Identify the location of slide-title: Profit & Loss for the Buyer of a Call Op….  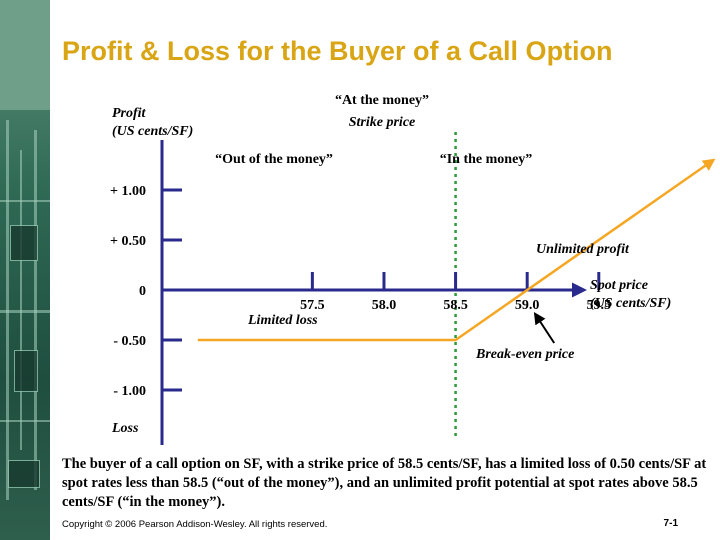
(337, 51).